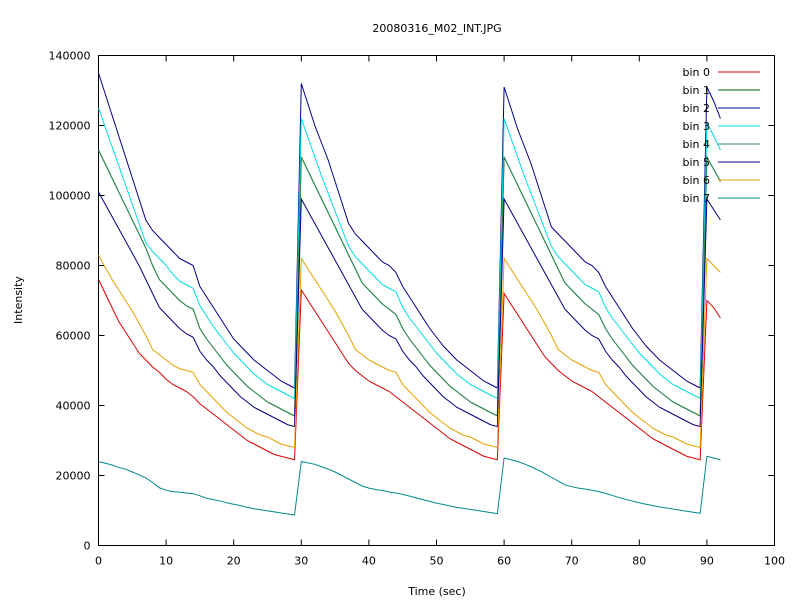 This screenshot has width=800, height=600. Describe the element at coordinates (70, 126) in the screenshot. I see `y-tick-label: 120000` at that location.